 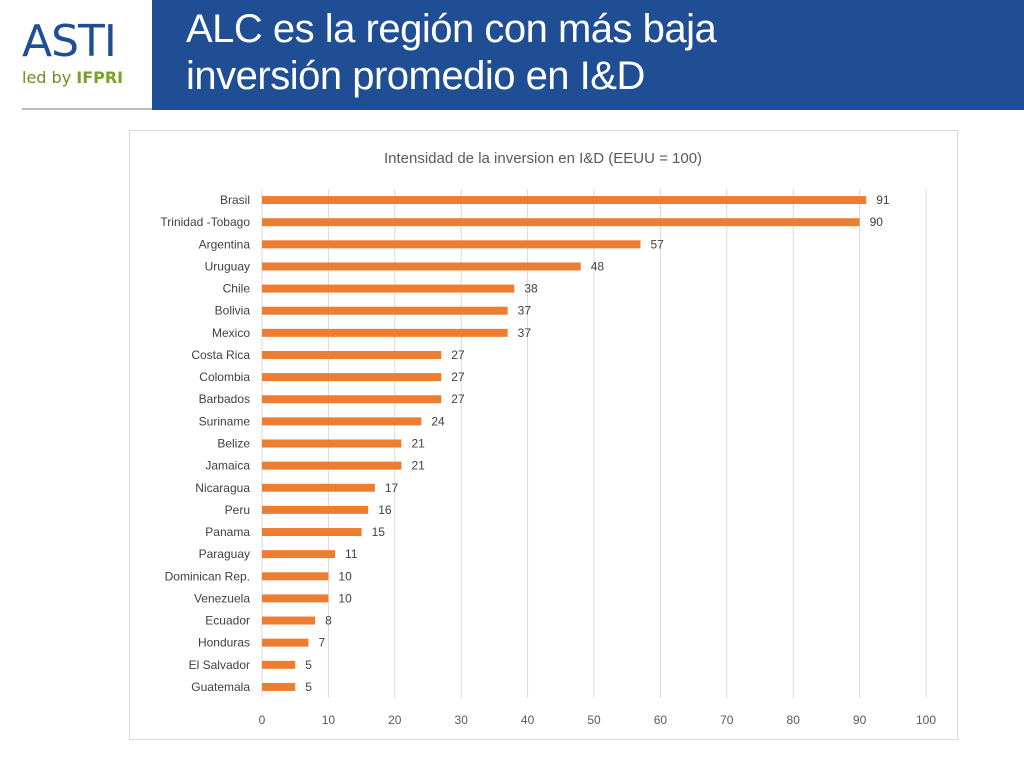 What do you see at coordinates (395, 720) in the screenshot?
I see `x-tick-label: 20` at bounding box center [395, 720].